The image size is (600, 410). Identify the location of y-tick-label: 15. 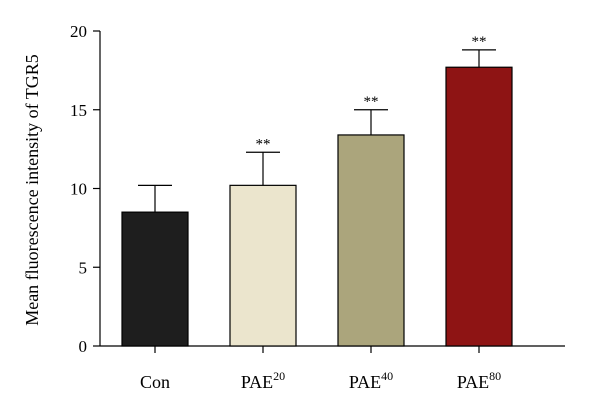
(78, 110).